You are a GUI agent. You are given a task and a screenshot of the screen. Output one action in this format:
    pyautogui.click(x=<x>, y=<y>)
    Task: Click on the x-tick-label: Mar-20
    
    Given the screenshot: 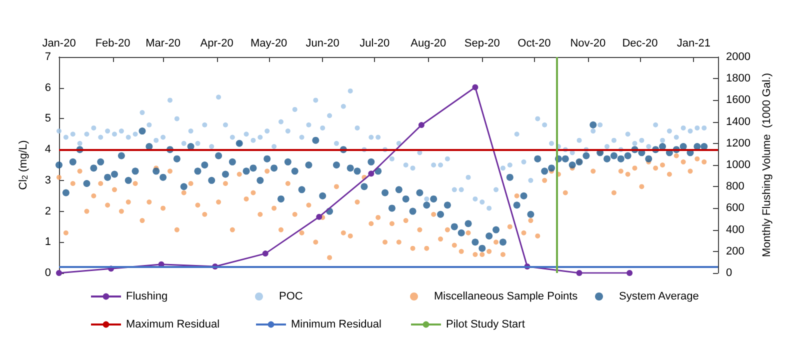 What is the action you would take?
    pyautogui.click(x=163, y=44)
    